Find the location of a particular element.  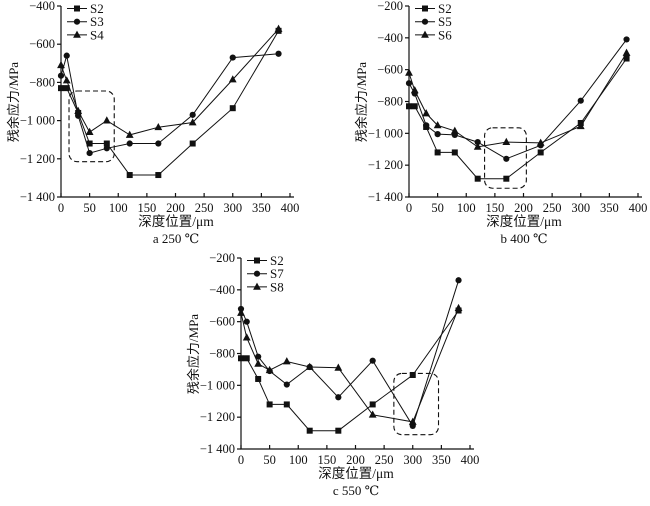

legend-item-S8: S8 is located at coordinates (265, 286).